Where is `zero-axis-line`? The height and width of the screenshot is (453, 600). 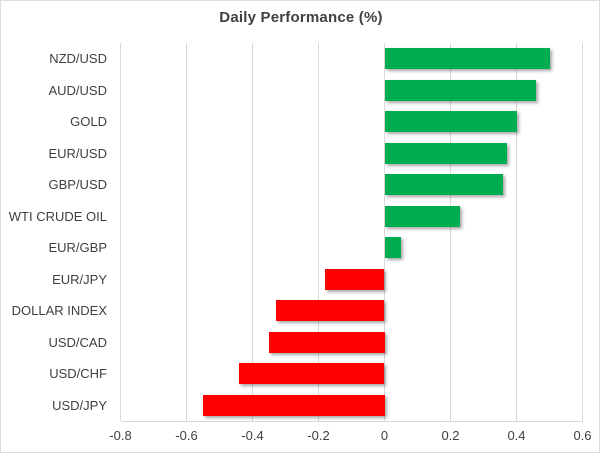
zero-axis-line is located at coordinates (384, 232).